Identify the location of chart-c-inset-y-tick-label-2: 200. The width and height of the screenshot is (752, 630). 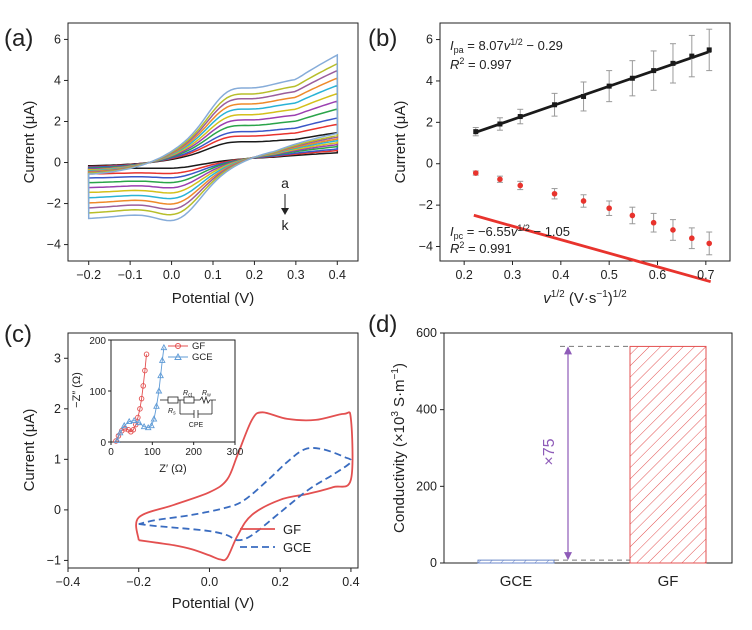
(97, 341).